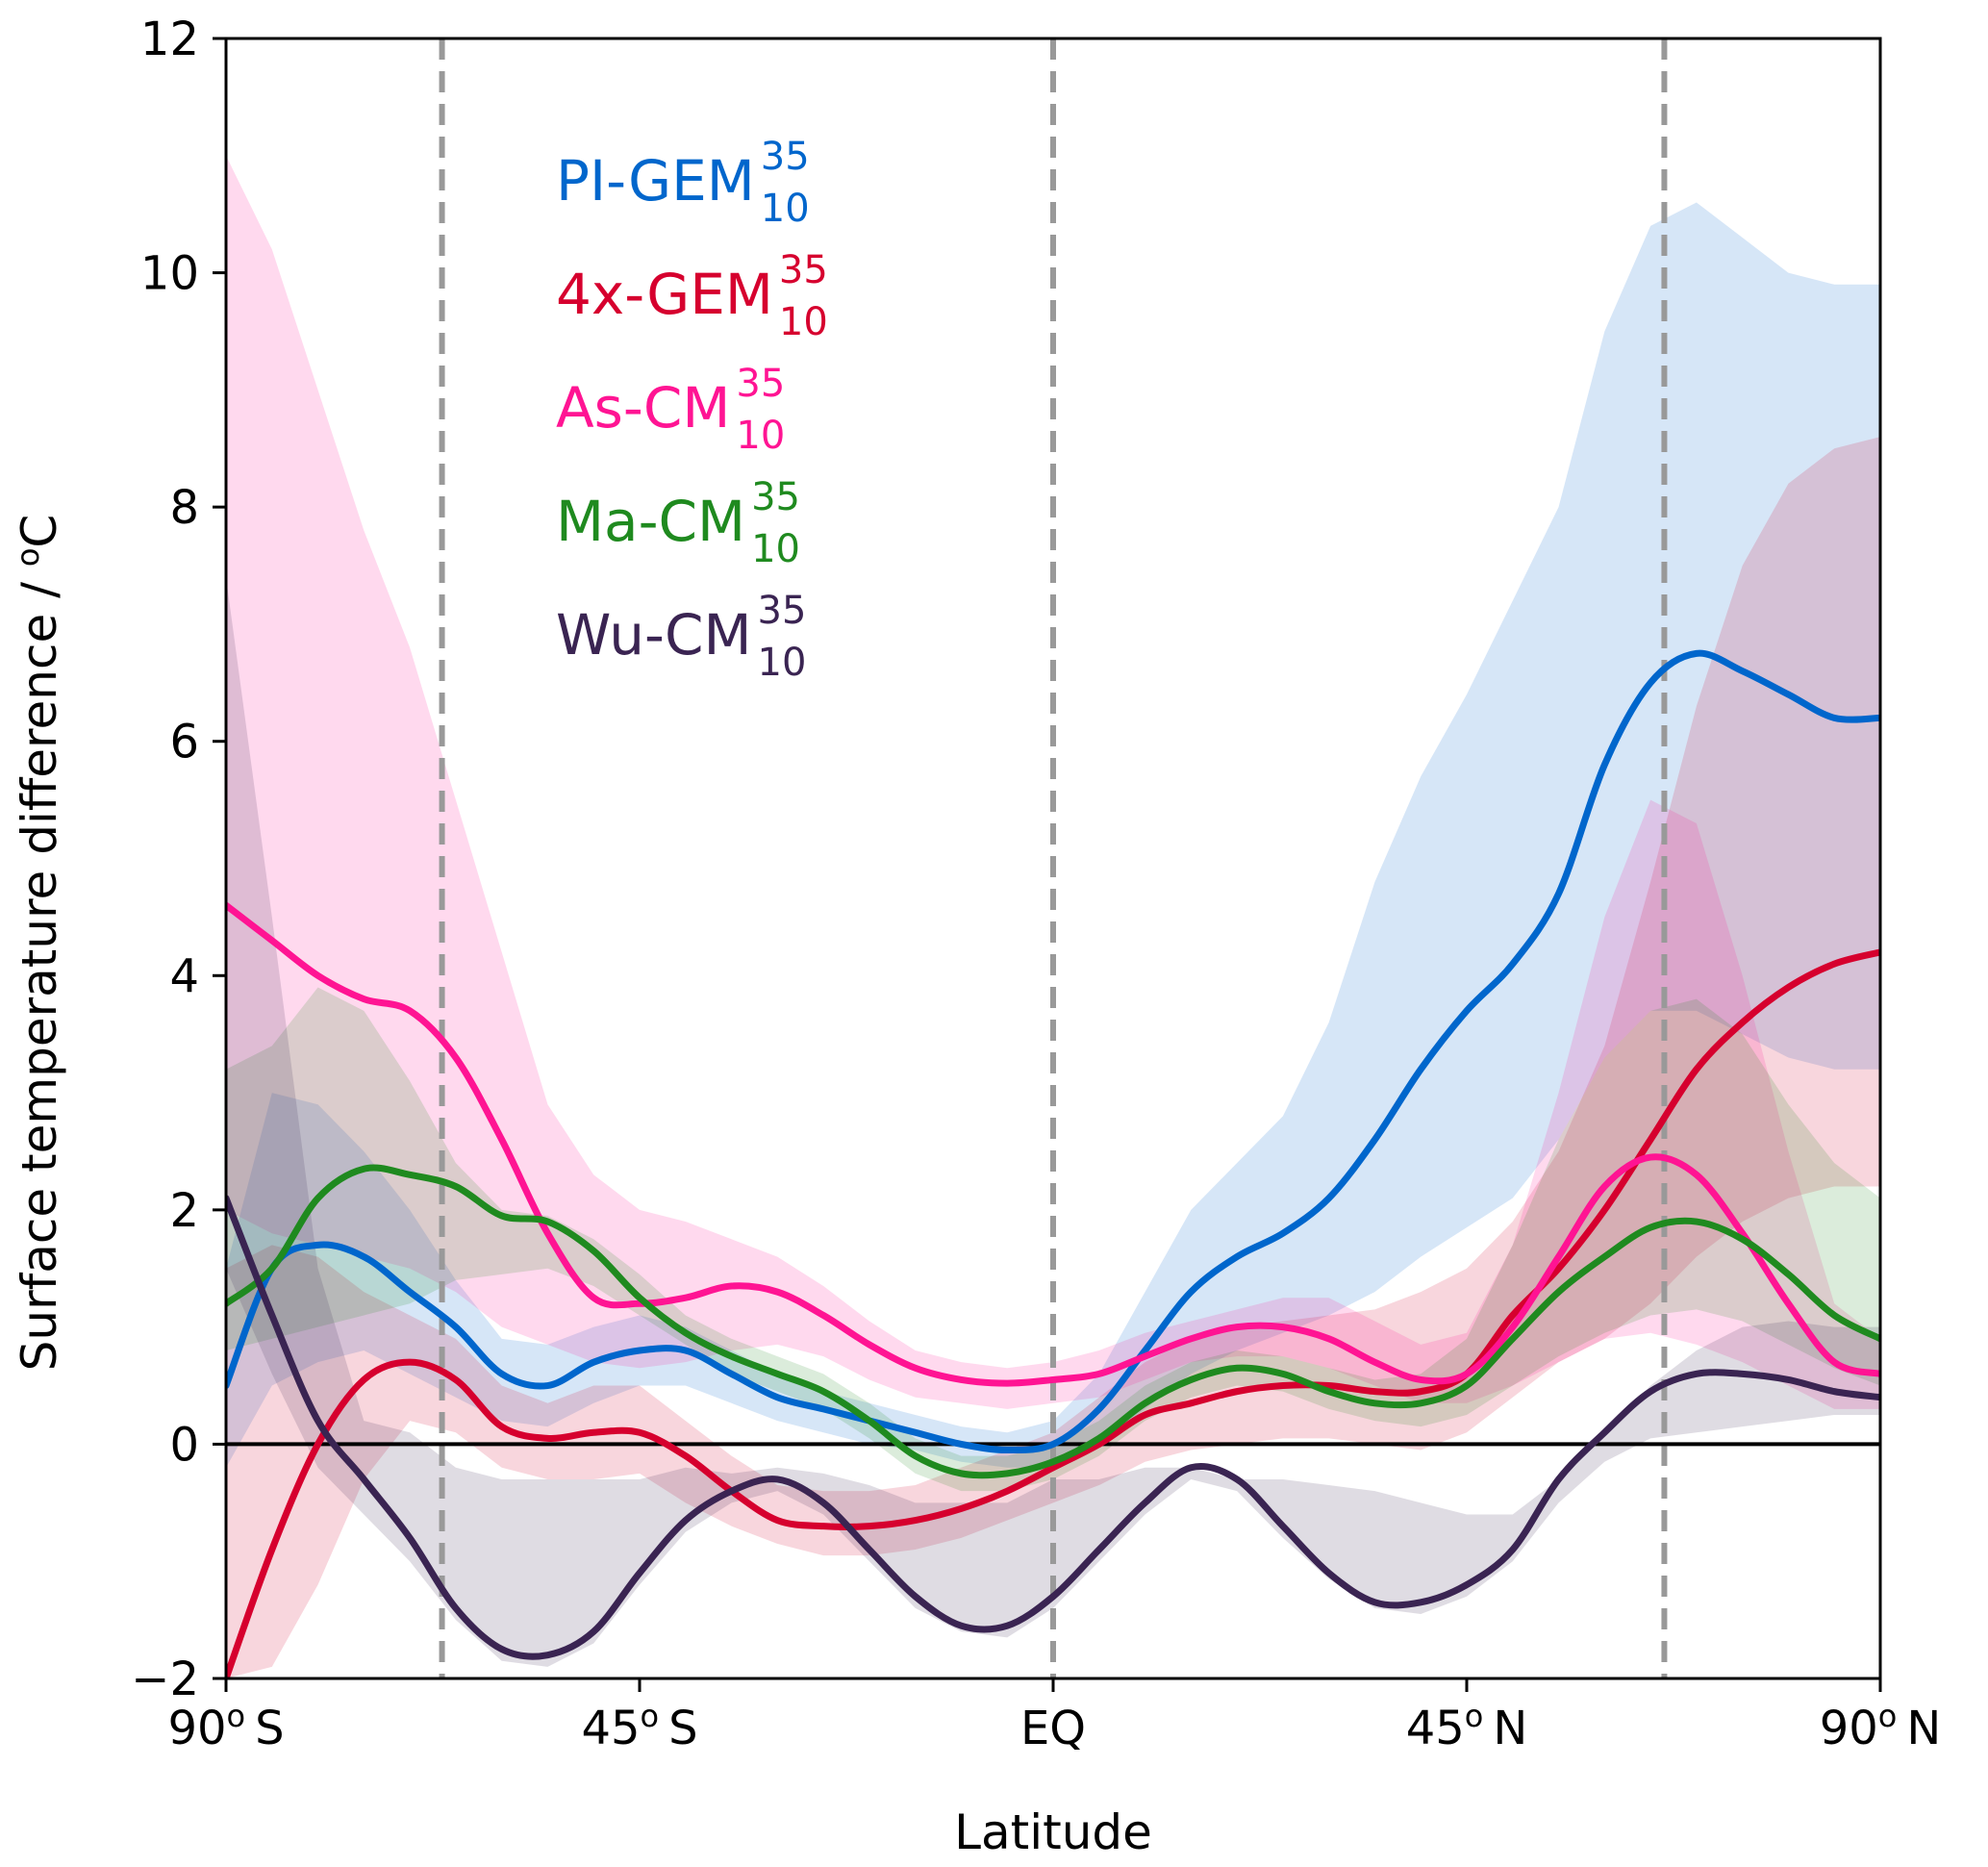  Describe the element at coordinates (782, 611) in the screenshot. I see `legend-wu-cm-sup: 35` at that location.